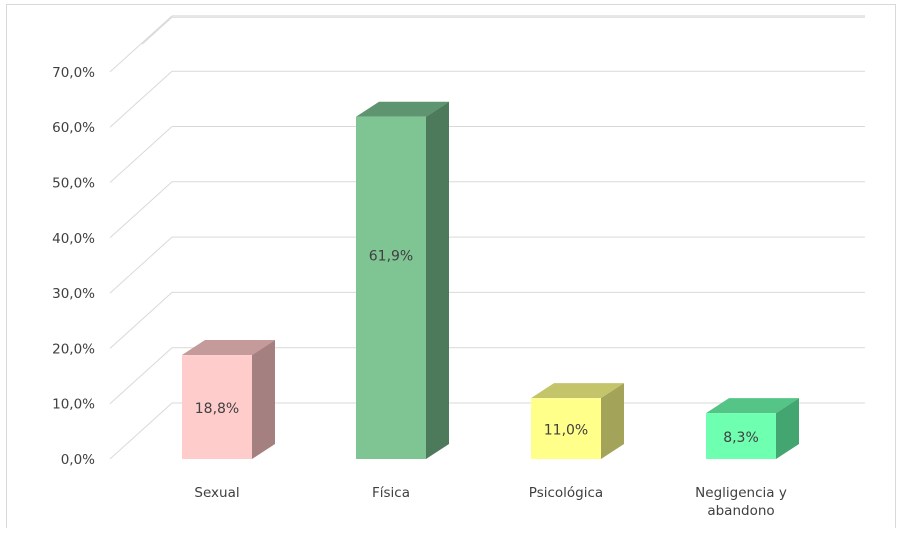 This screenshot has width=902, height=533. I want to click on data-label: 18,8%, so click(217, 409).